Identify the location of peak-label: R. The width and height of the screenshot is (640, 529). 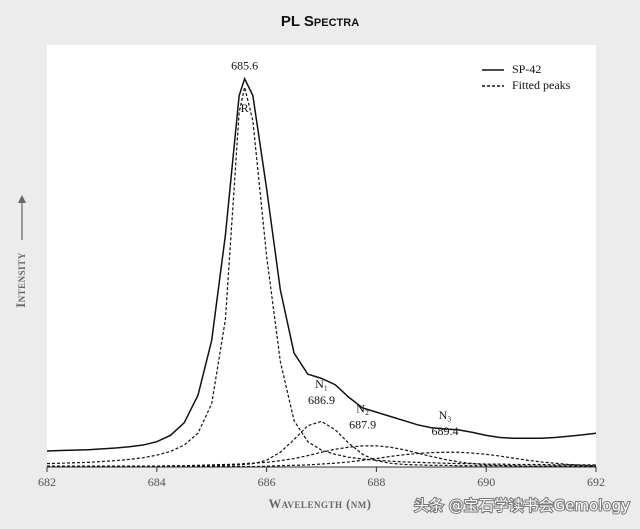
(245, 108).